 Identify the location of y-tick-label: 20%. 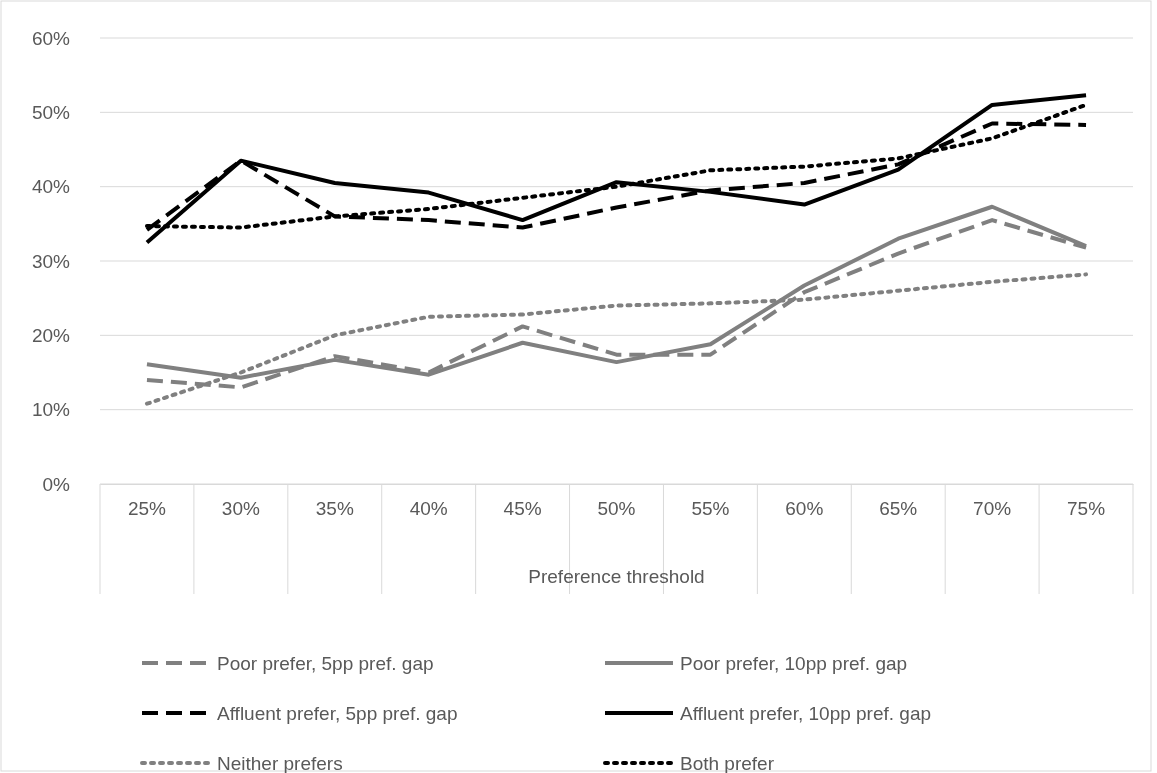
(51, 335).